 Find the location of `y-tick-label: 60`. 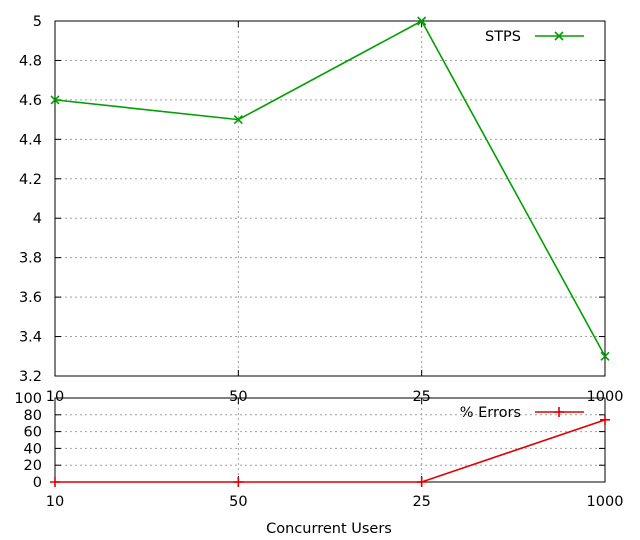

y-tick-label: 60 is located at coordinates (33, 433).